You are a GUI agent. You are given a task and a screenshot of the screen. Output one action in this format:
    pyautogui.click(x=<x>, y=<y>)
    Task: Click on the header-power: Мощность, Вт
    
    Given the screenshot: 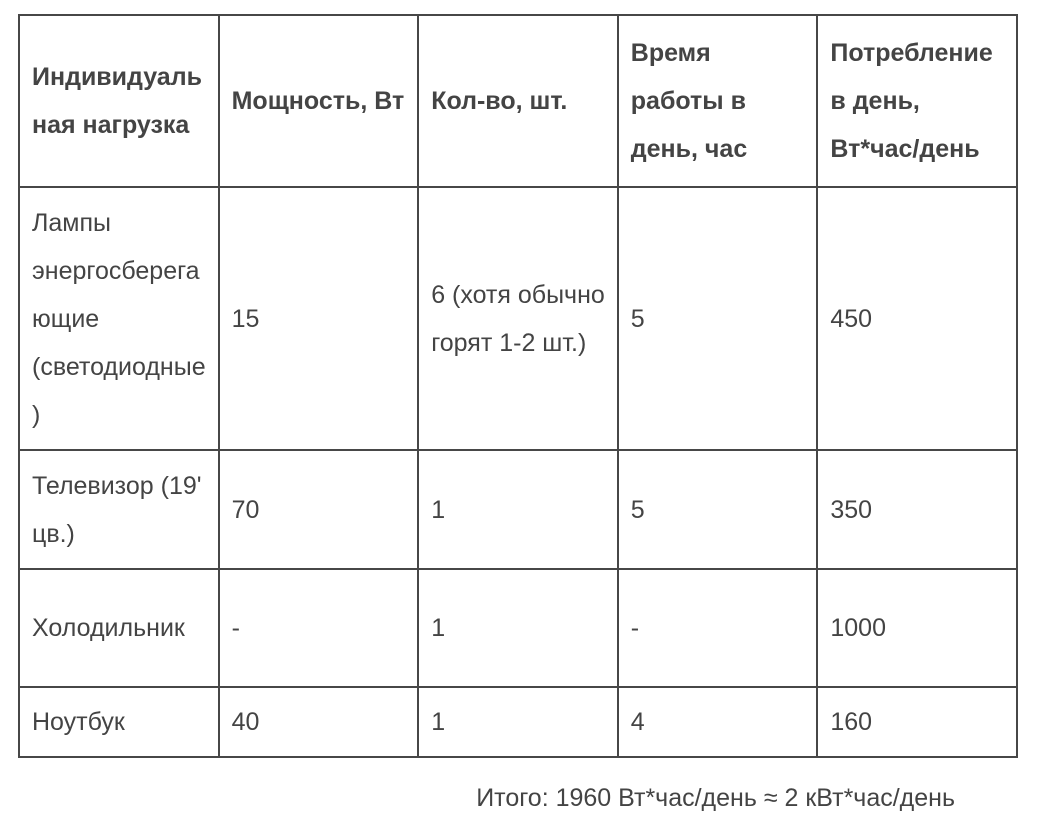 What is the action you would take?
    pyautogui.click(x=318, y=101)
    